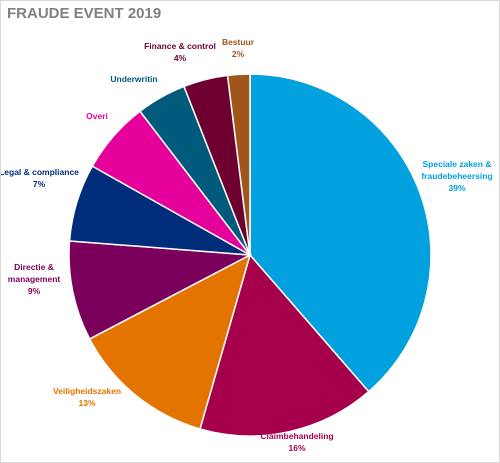 The height and width of the screenshot is (463, 500). I want to click on slice-label: Speciale zaken & fraudebeheersing 39%, so click(456, 176).